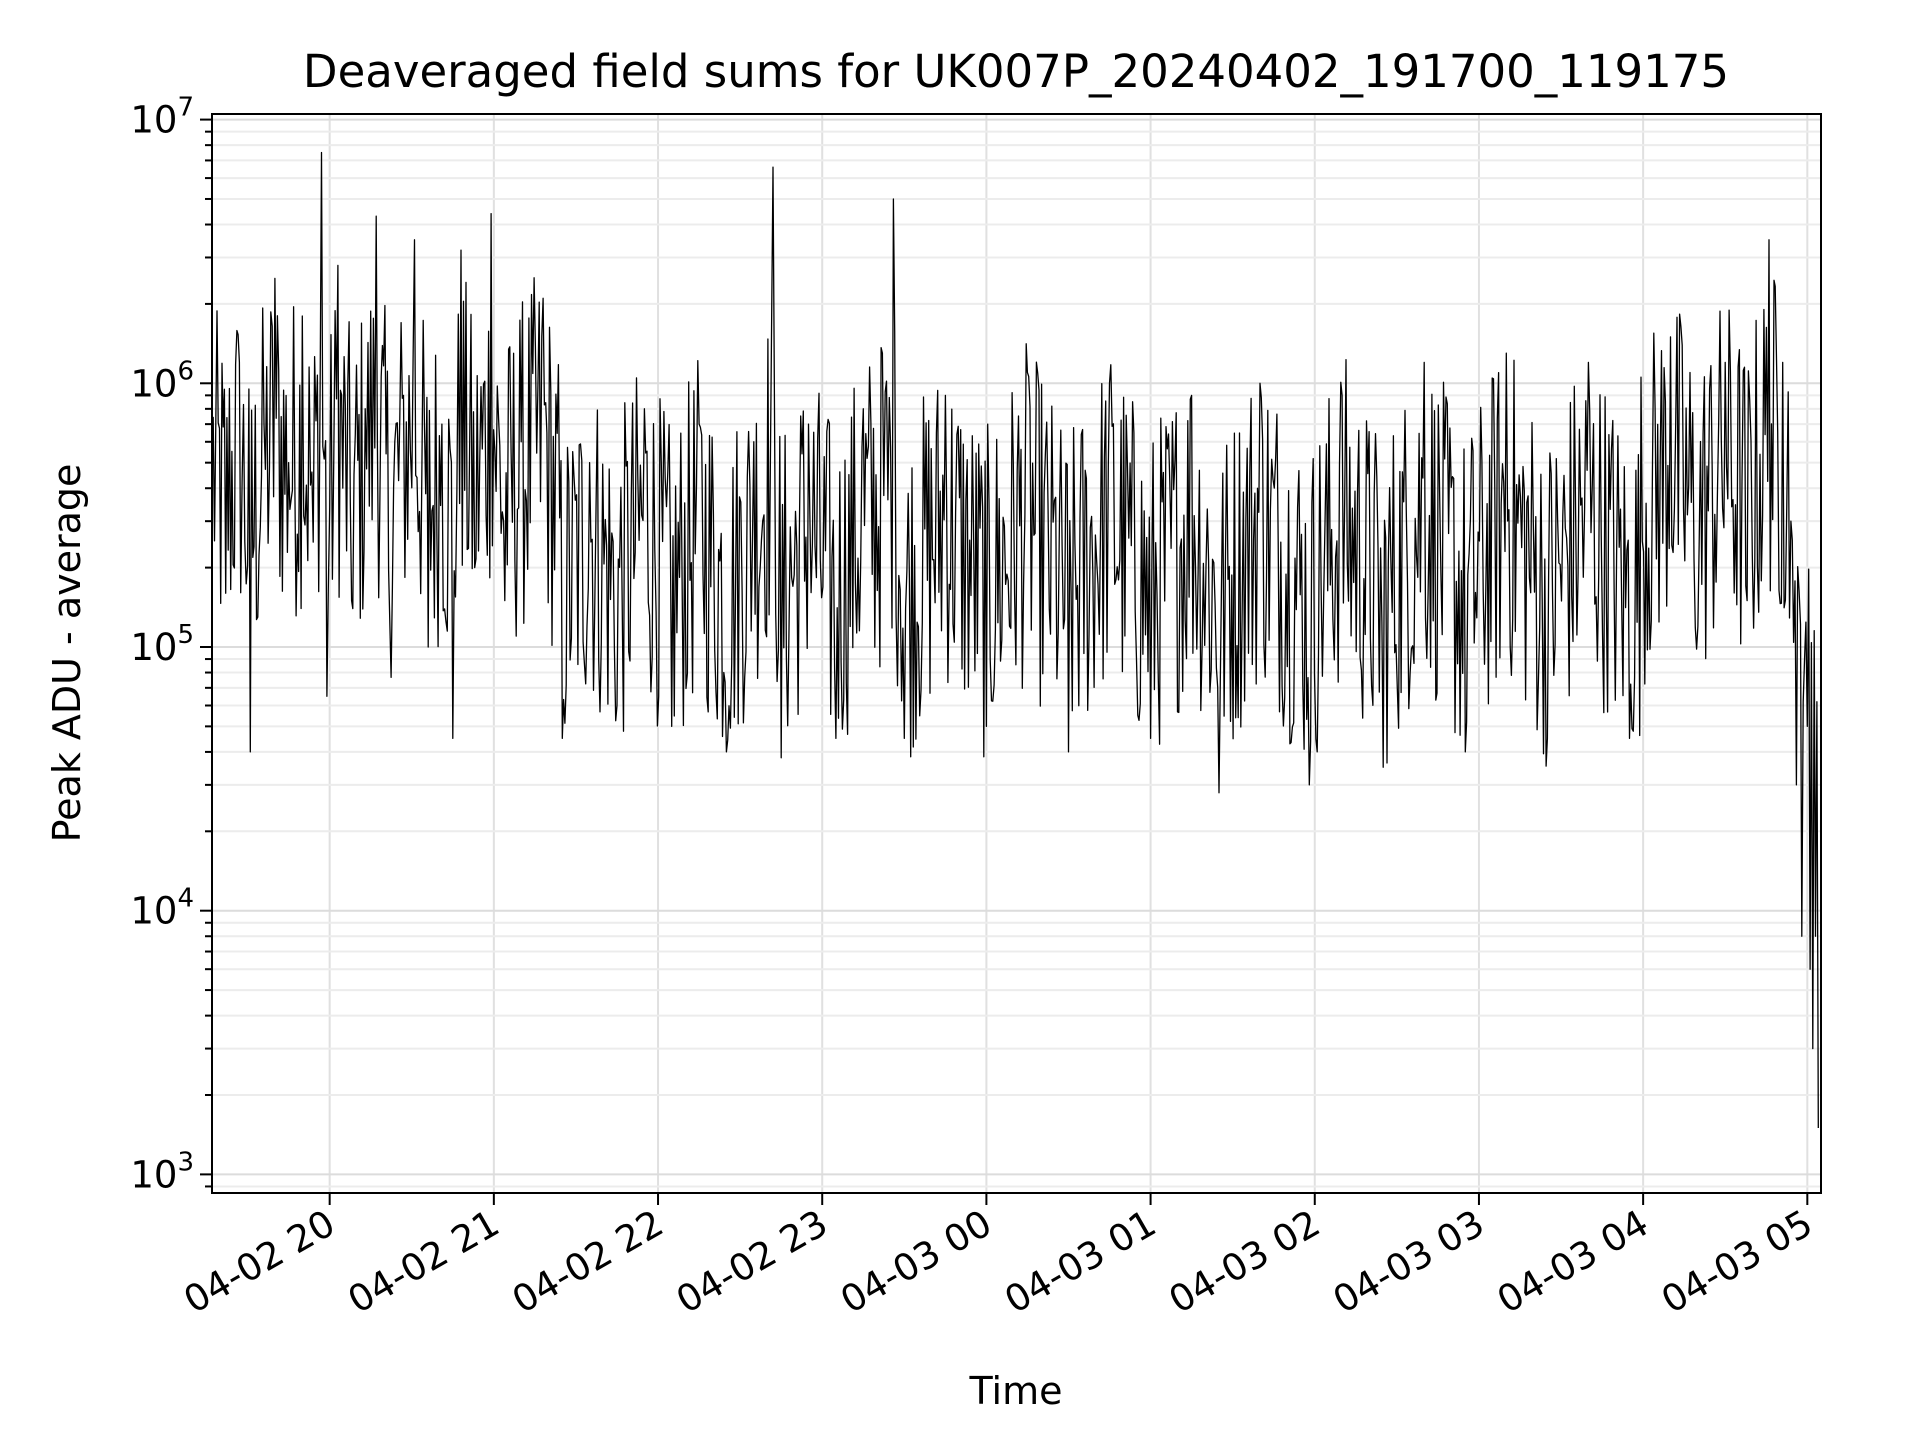  What do you see at coordinates (162, 908) in the screenshot?
I see `y-tick-label: 10⁴` at bounding box center [162, 908].